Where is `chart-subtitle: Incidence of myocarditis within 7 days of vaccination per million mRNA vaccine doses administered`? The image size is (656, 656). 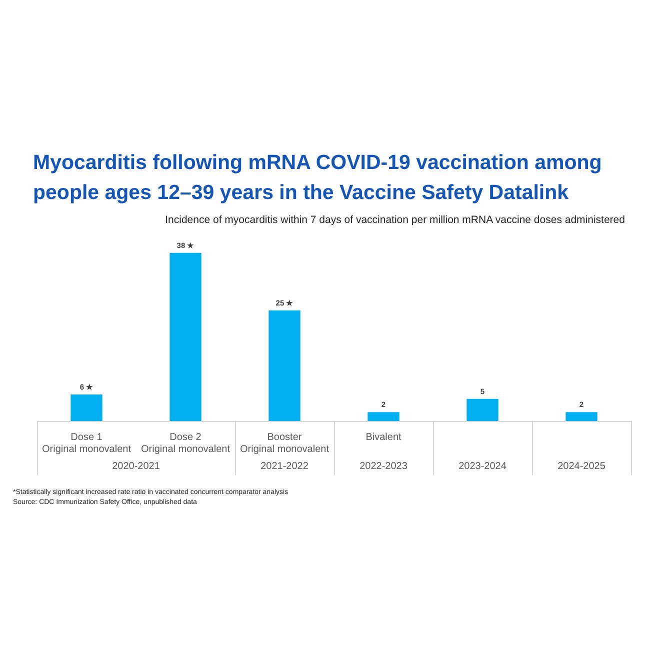
chart-subtitle: Incidence of myocarditis within 7 days of vaccination per million mRNA vaccine doses administered is located at coordinates (395, 220).